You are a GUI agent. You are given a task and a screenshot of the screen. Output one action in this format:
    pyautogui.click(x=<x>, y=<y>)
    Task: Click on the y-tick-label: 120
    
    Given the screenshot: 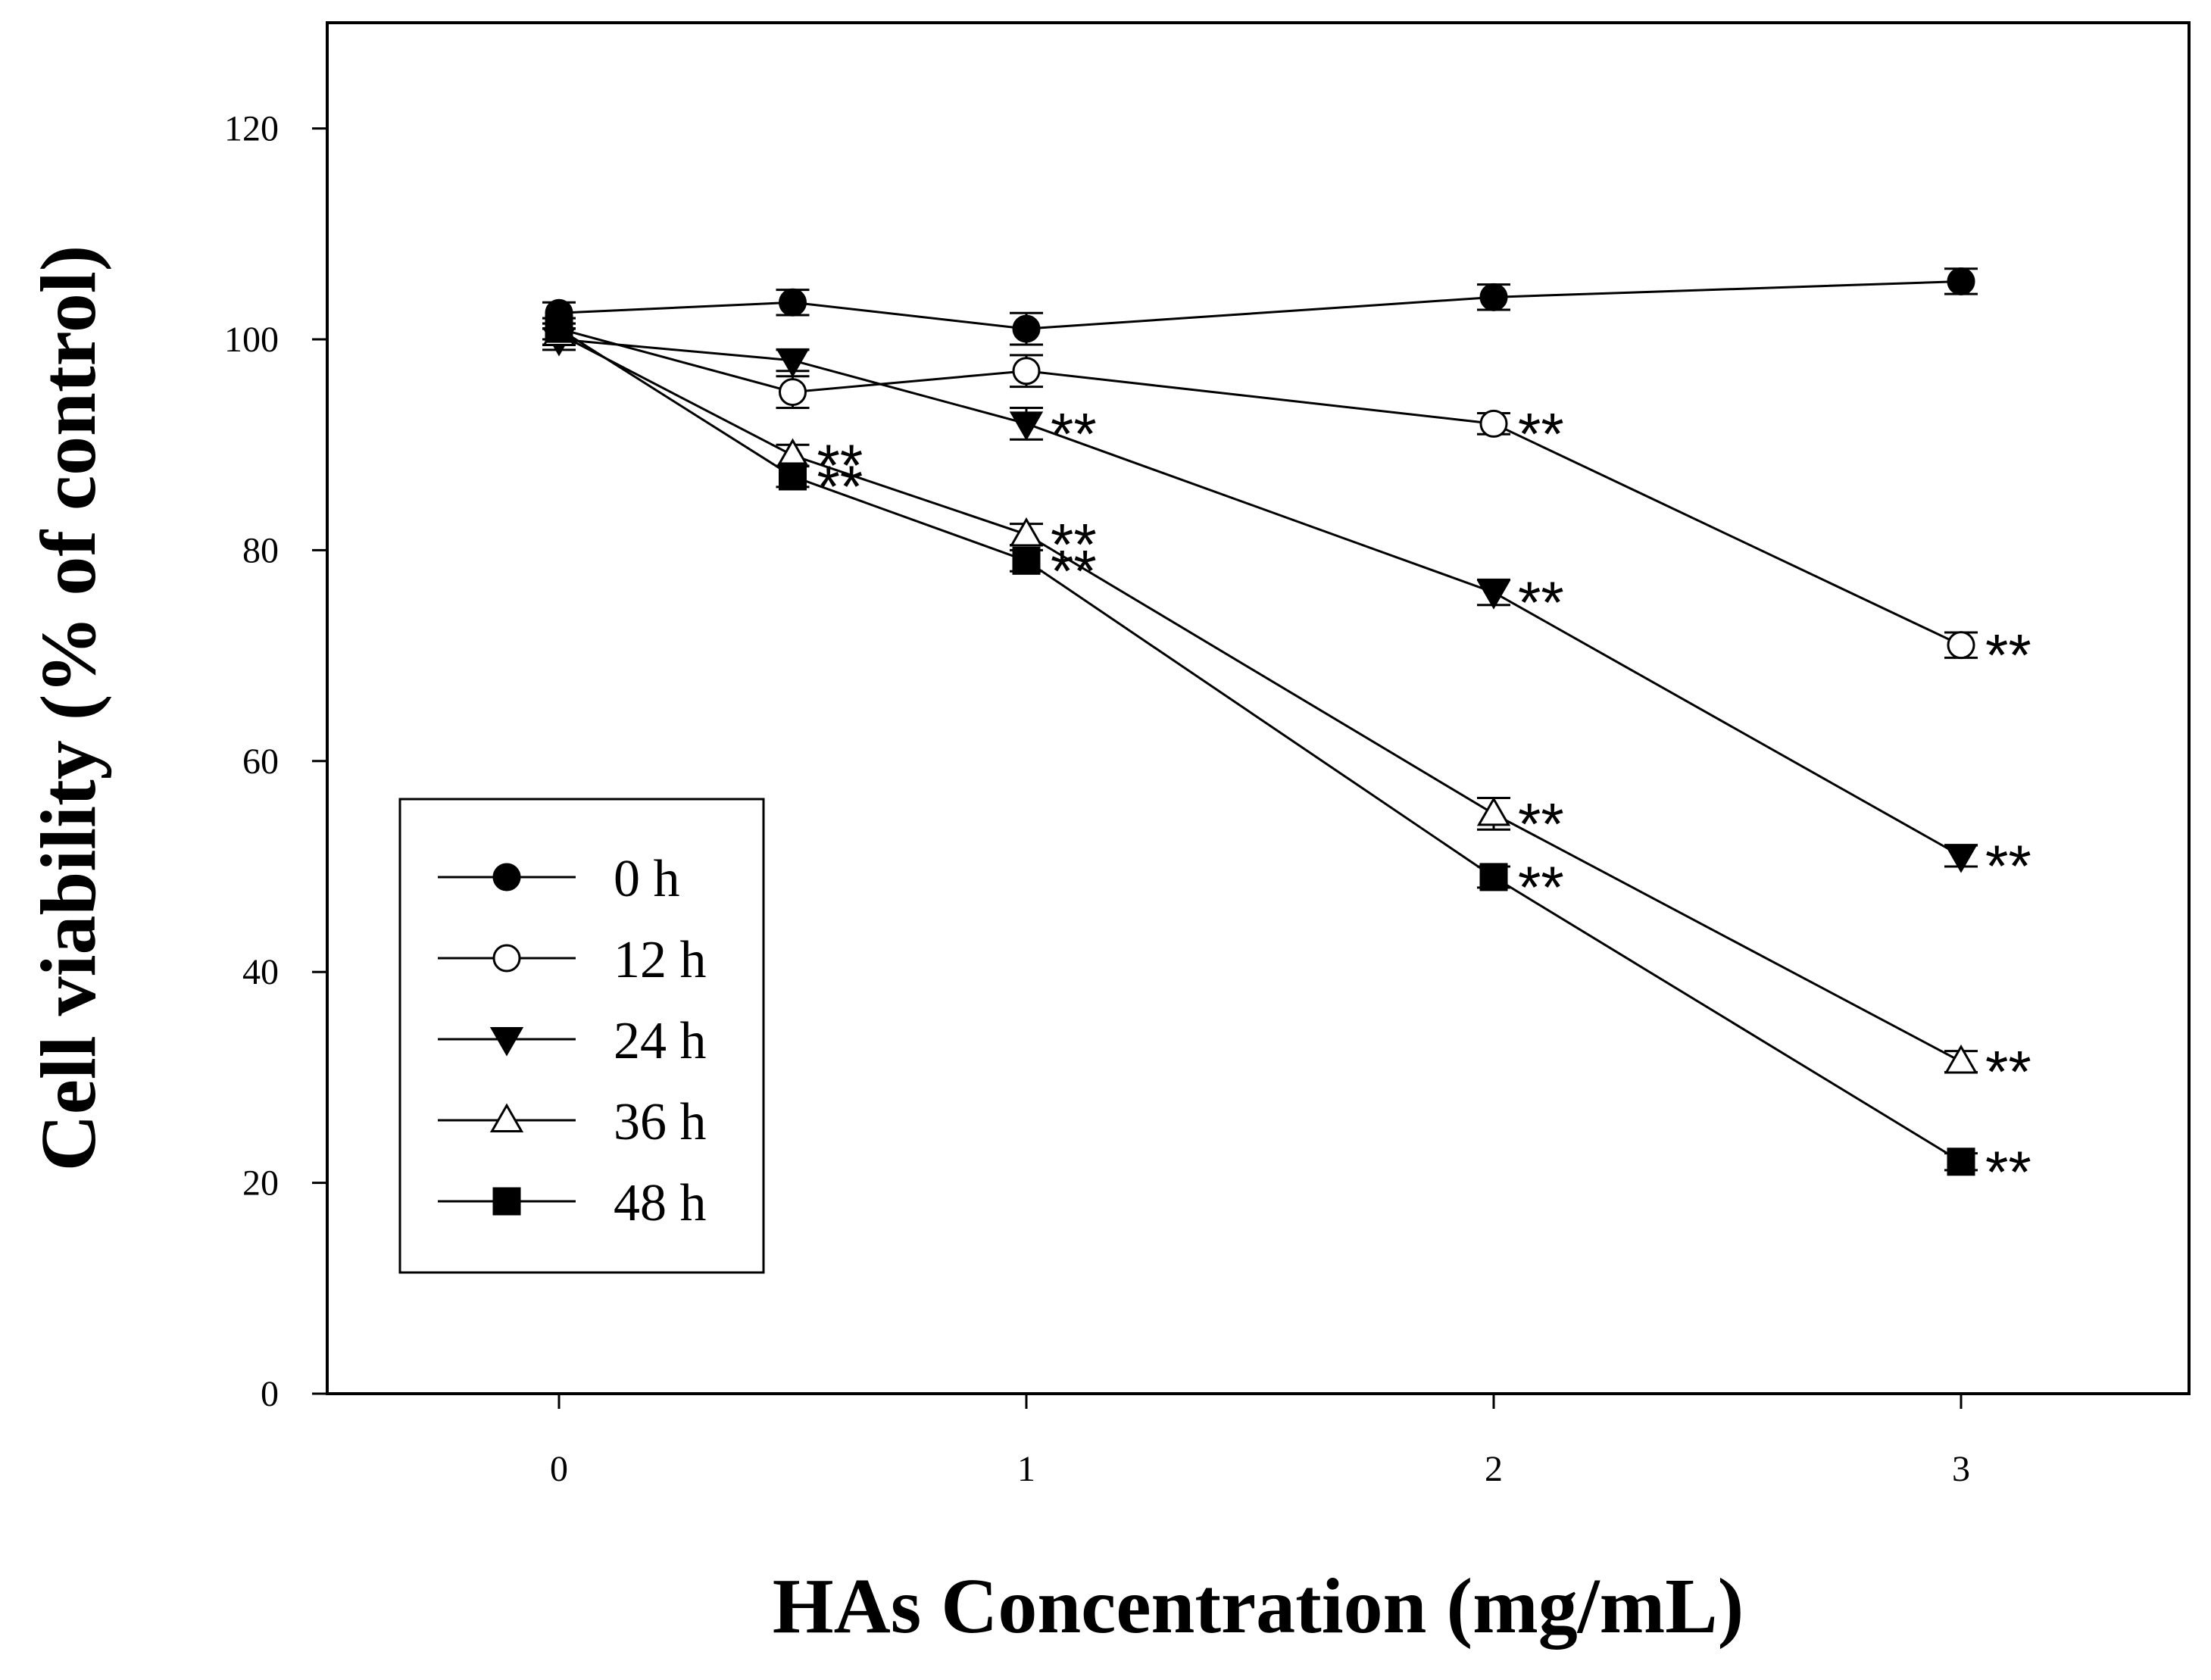 What is the action you would take?
    pyautogui.click(x=251, y=129)
    